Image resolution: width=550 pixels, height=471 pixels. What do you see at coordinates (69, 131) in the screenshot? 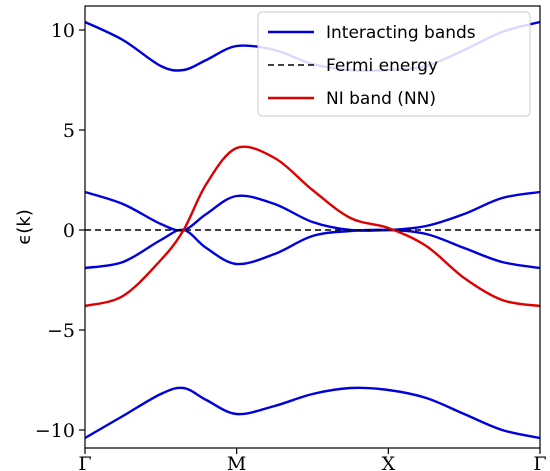
I see `y-tick-label: 5` at bounding box center [69, 131].